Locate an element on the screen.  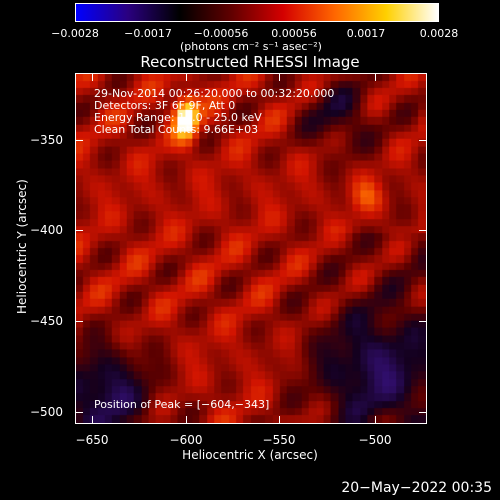
x-tick-label: −650 is located at coordinates (92, 440).